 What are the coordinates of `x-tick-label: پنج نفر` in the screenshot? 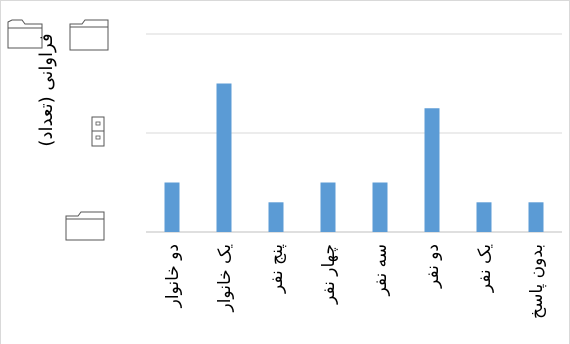 It's located at (277, 269).